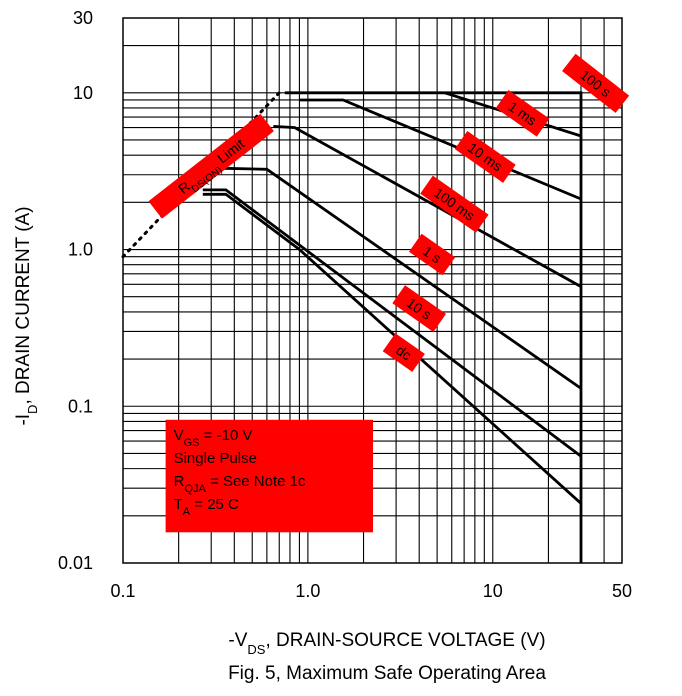  Describe the element at coordinates (405, 640) in the screenshot. I see `x-axis-title-post: , DRAIN-SOURCE VOLTAGE (V)` at that location.